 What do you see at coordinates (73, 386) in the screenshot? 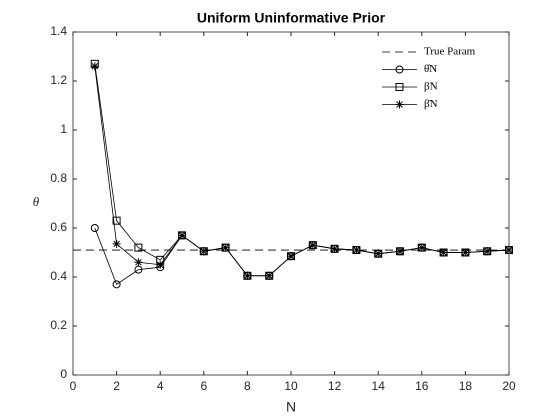
I see `x-tick-label: 0` at bounding box center [73, 386].